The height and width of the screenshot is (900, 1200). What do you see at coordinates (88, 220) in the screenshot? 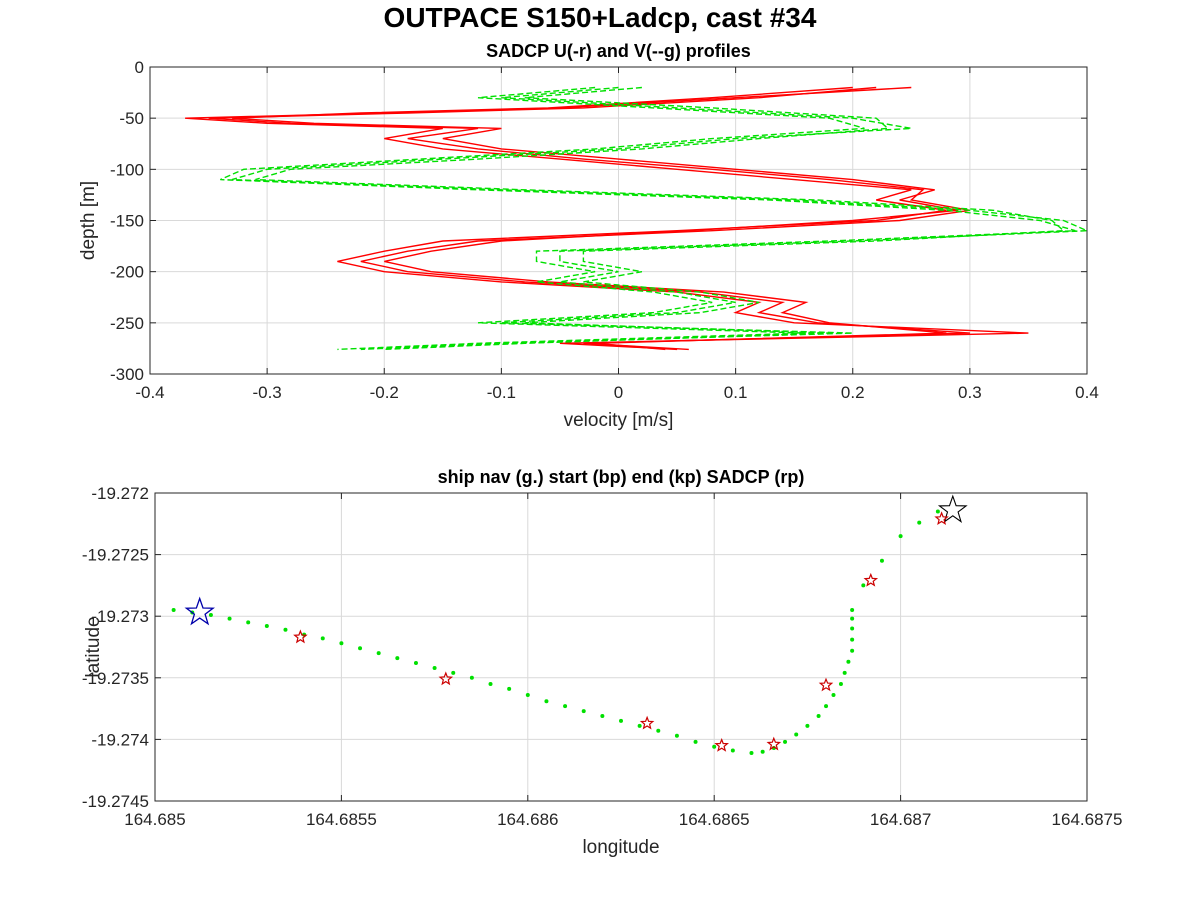
I see `y-axis-label: depth [m]` at bounding box center [88, 220].